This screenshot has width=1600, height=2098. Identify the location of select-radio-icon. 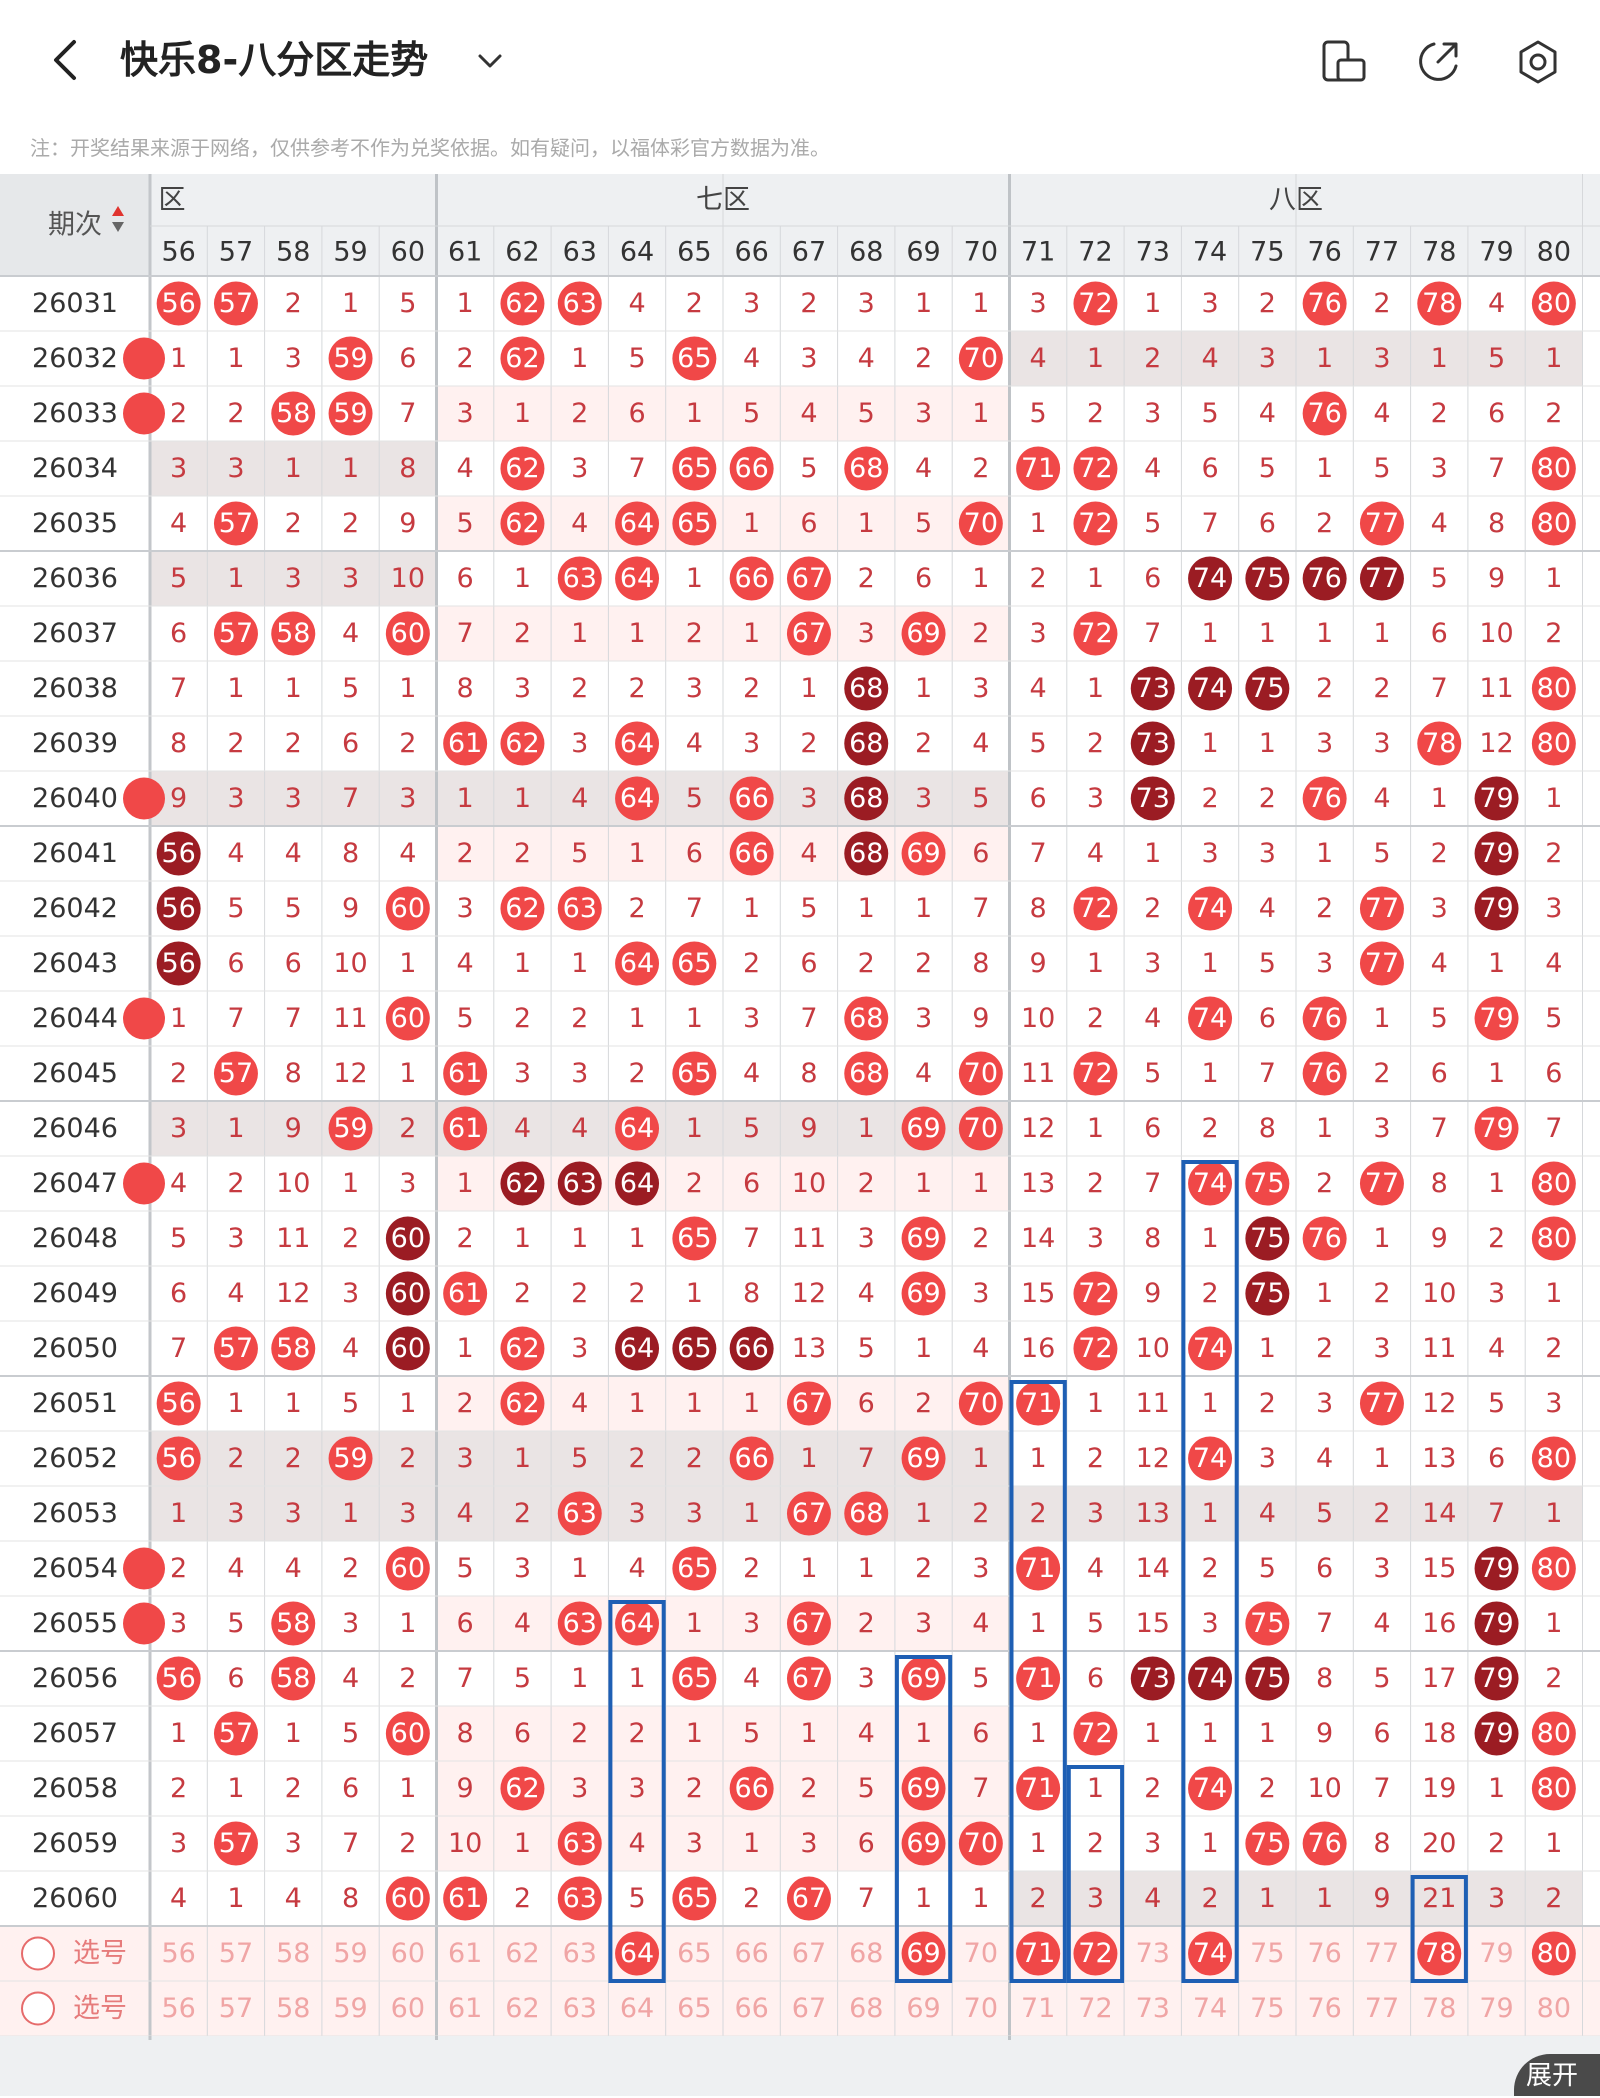
(38, 1953).